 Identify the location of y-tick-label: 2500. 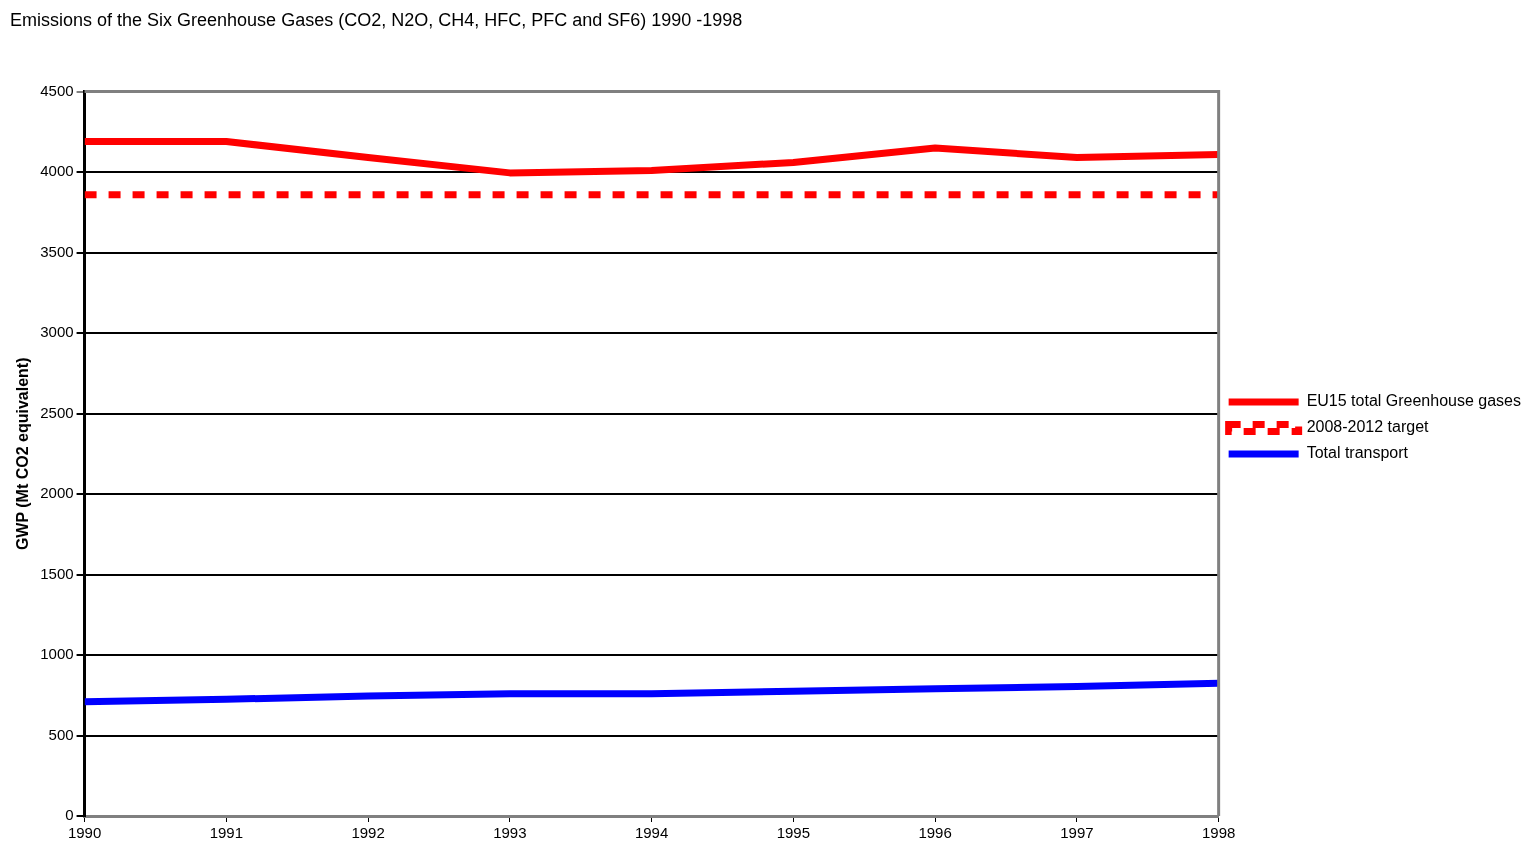
(57, 412).